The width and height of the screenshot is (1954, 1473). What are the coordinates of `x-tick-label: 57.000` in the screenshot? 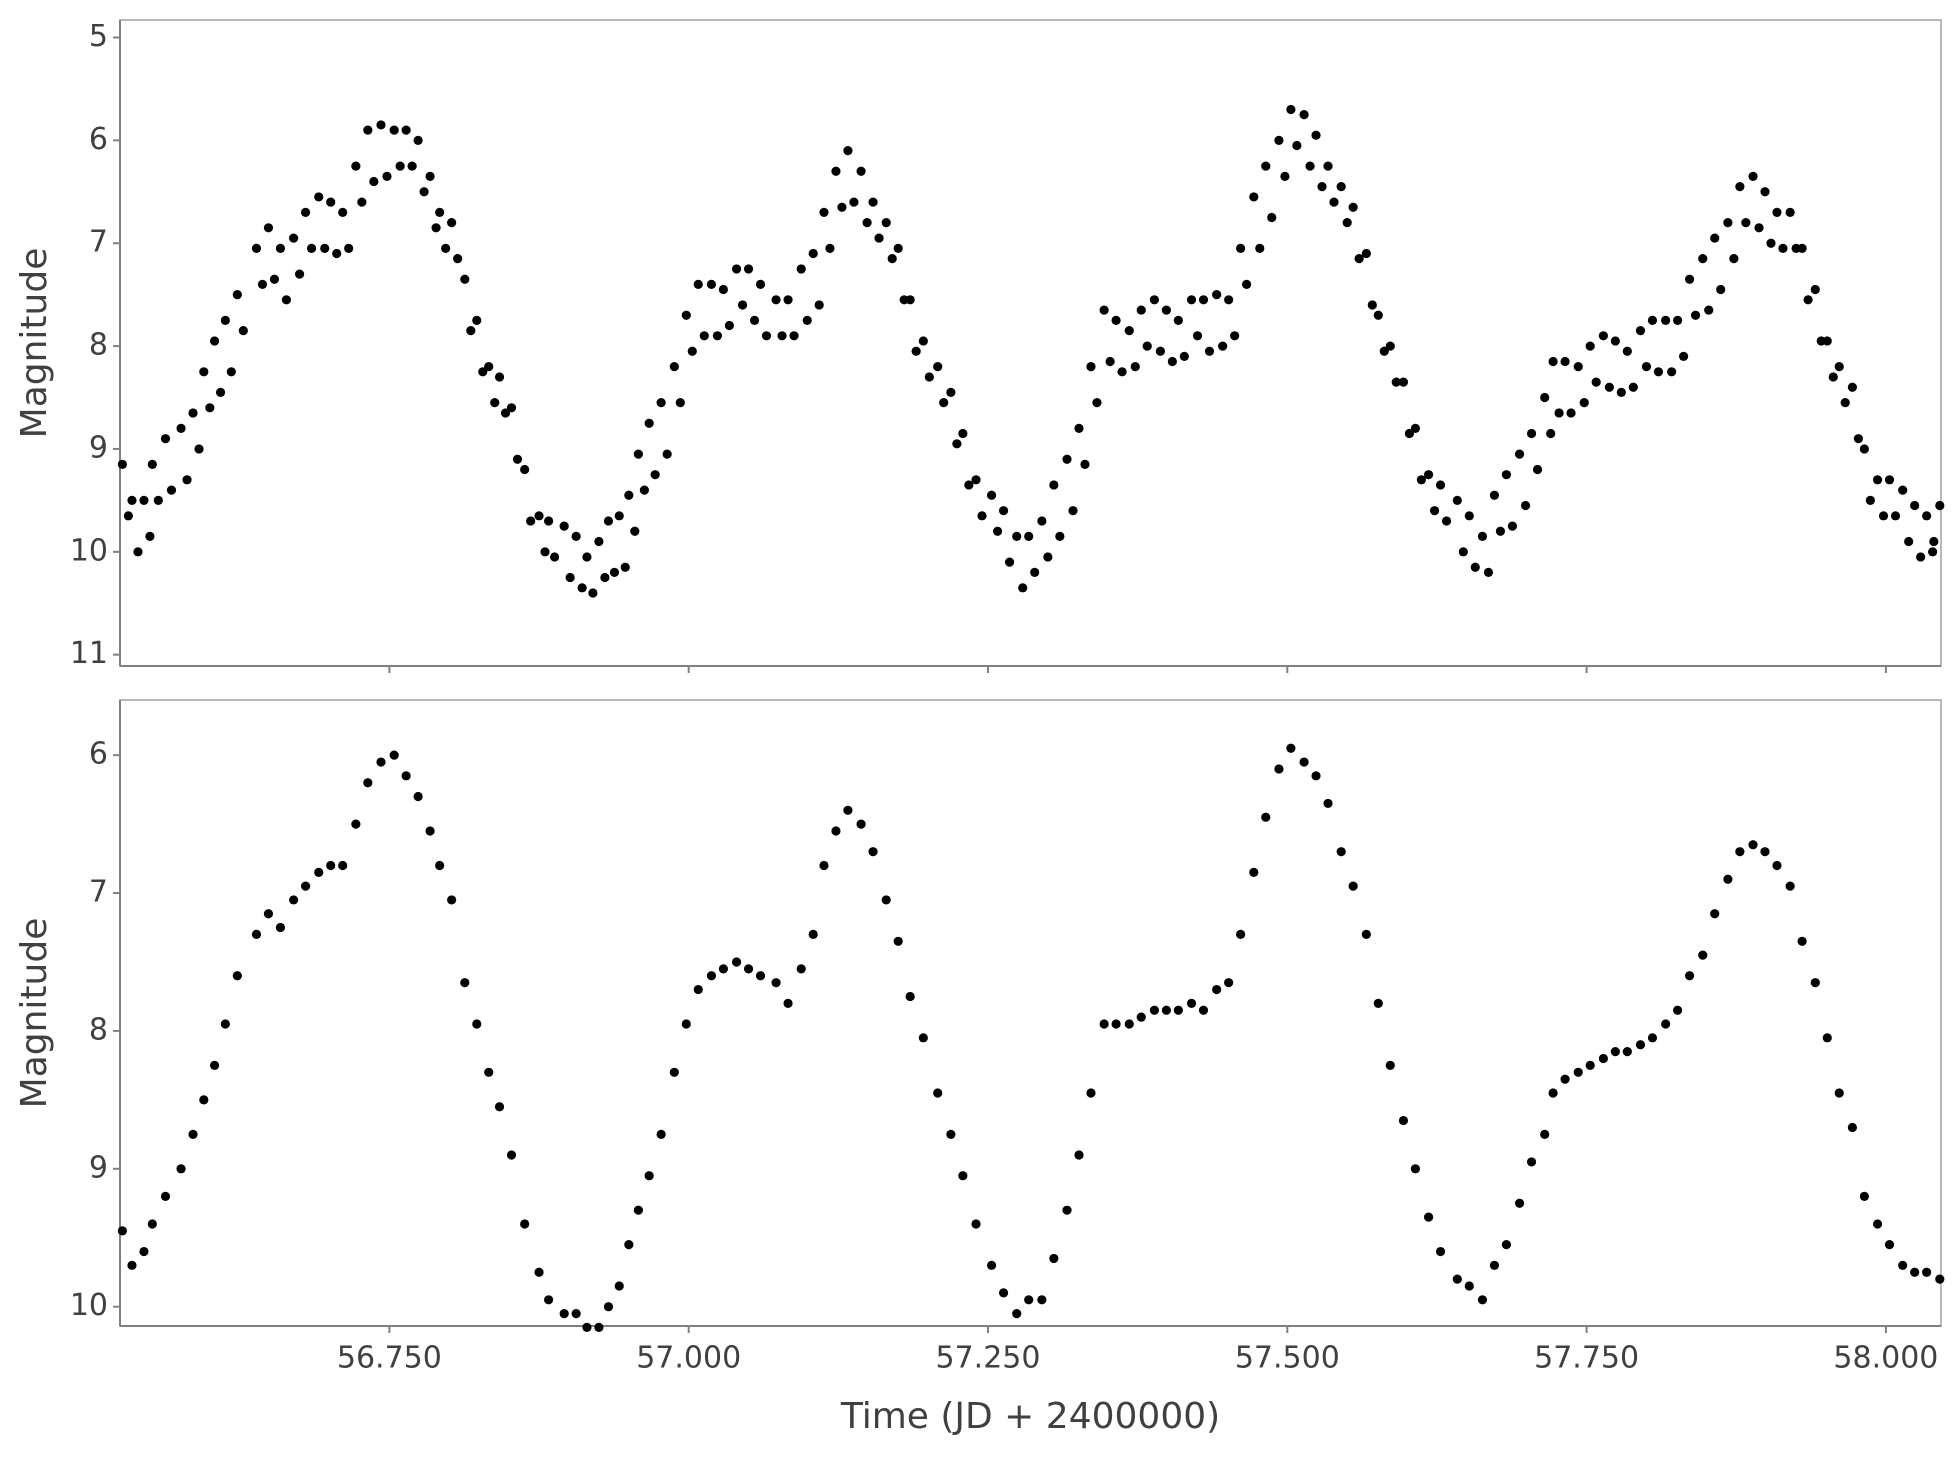 It's located at (688, 1358).